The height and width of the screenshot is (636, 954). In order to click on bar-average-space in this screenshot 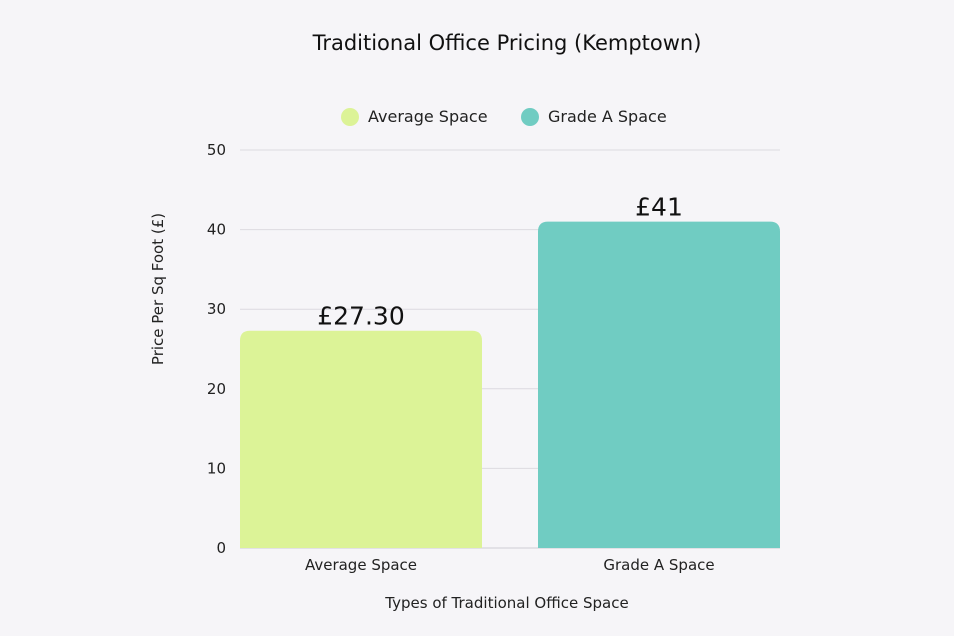, I will do `click(361, 439)`.